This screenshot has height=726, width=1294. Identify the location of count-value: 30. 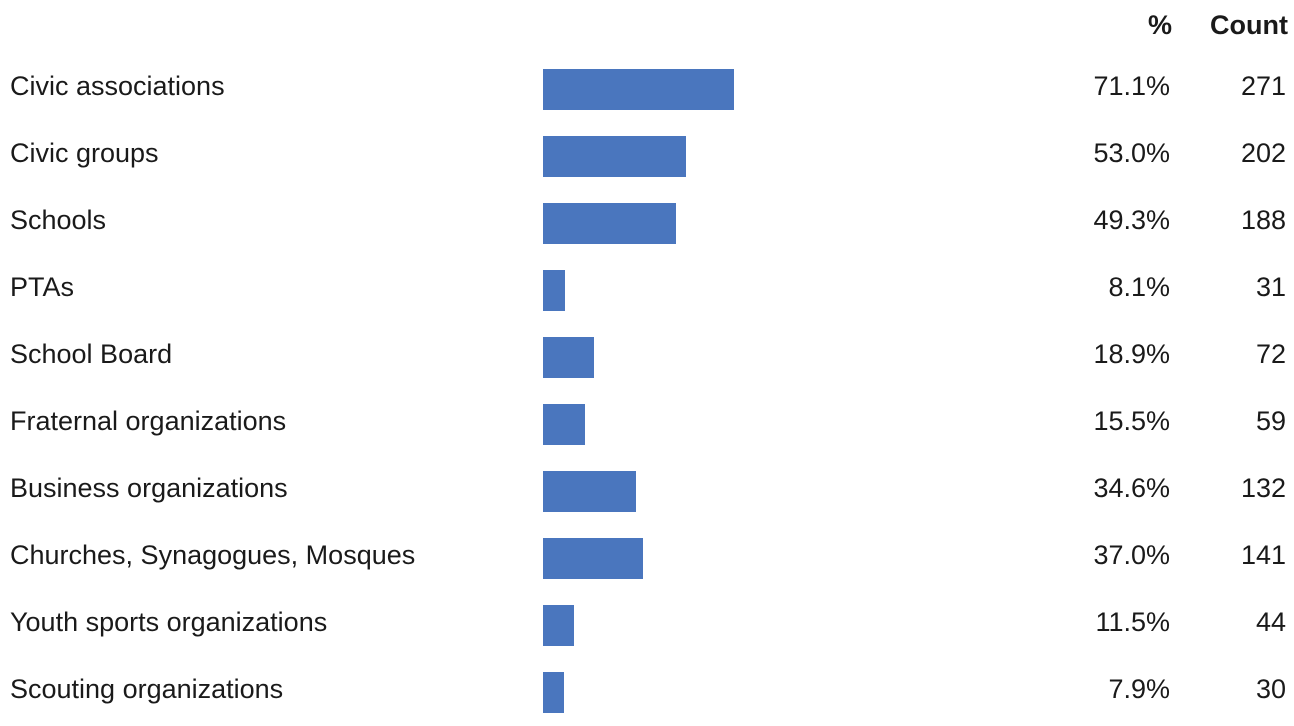
(1270, 689).